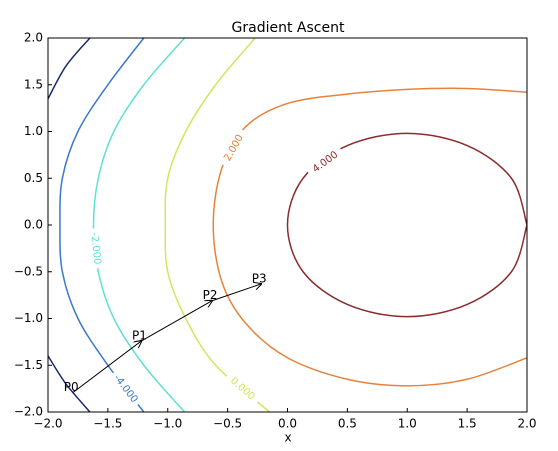 This screenshot has width=558, height=451. Describe the element at coordinates (47, 424) in the screenshot. I see `x-tick-label: −2.0` at that location.